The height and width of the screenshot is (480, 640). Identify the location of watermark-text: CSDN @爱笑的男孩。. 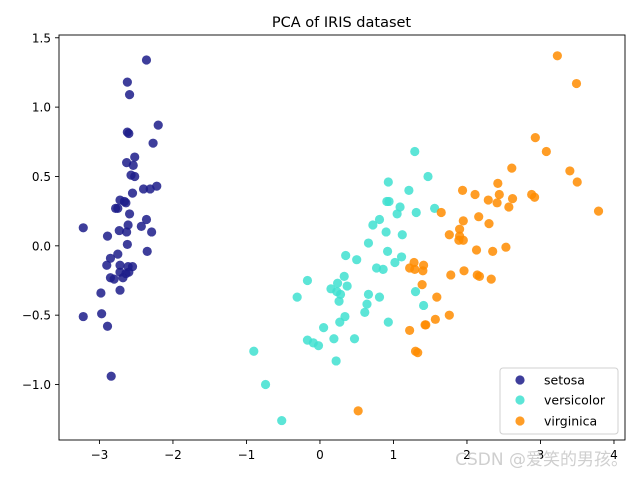
(541, 460).